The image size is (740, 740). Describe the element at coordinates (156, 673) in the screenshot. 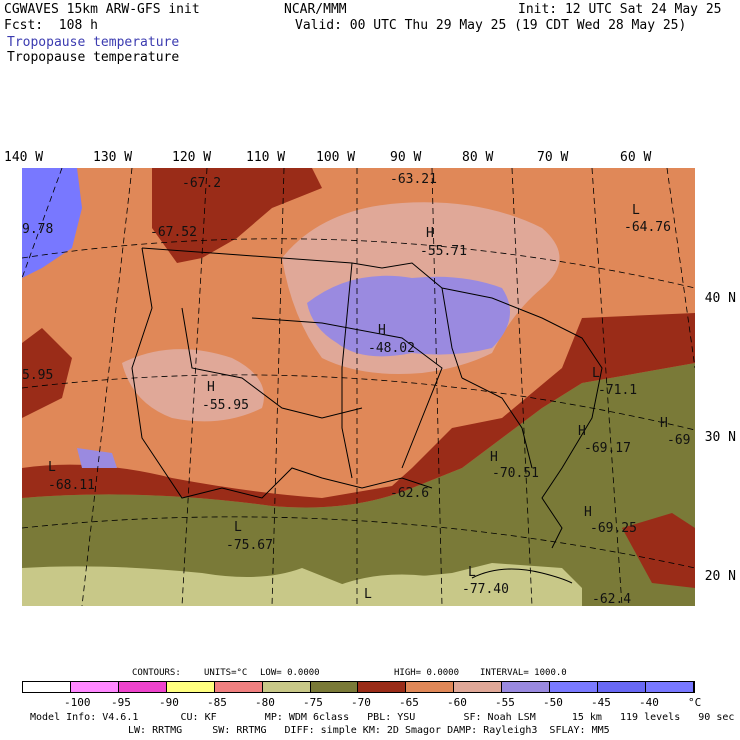

I see `contours-label: CONTOURS:` at that location.